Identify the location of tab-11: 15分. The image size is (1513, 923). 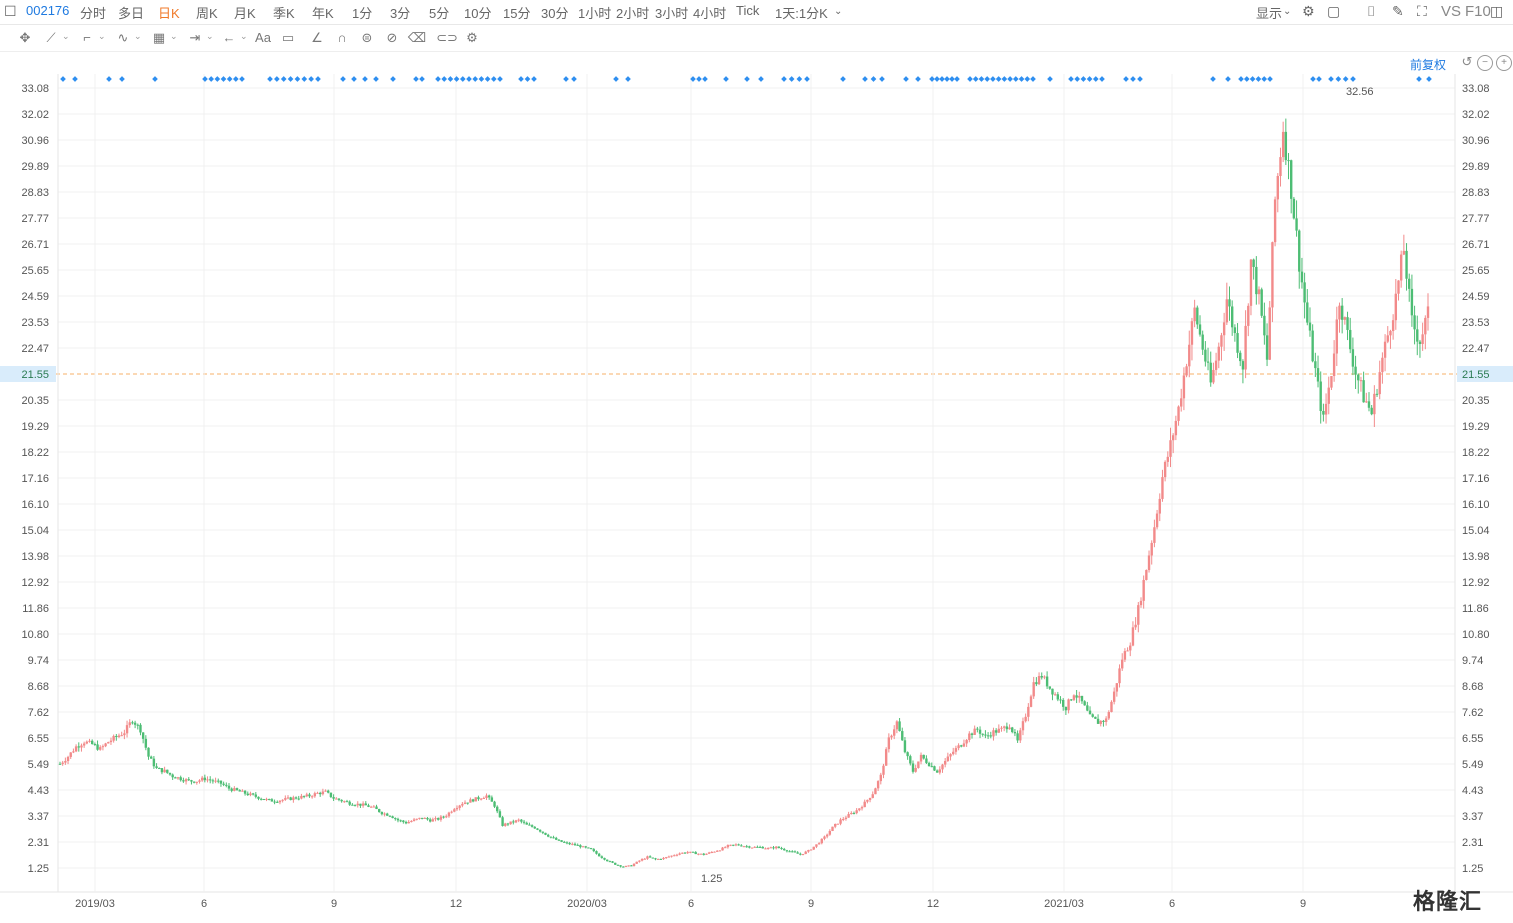
(517, 13).